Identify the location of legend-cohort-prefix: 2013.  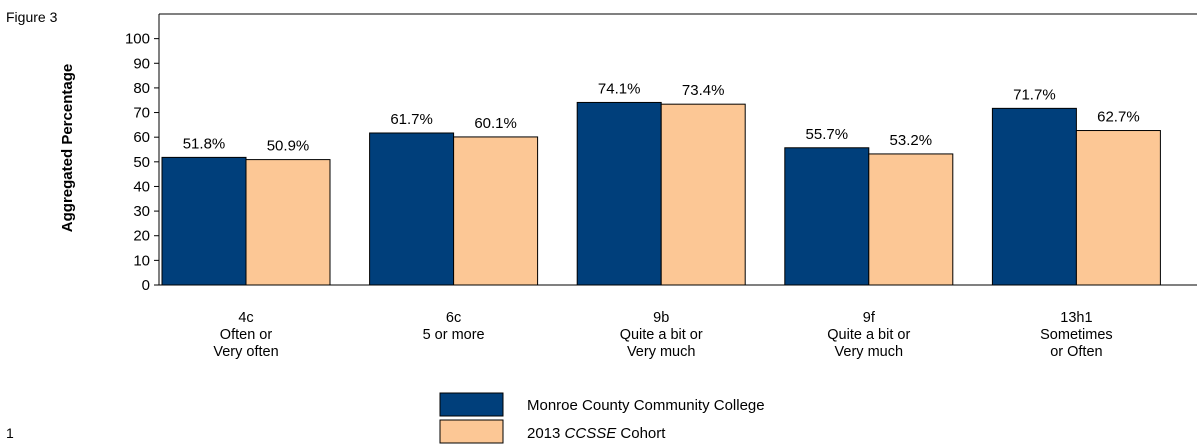
(546, 433).